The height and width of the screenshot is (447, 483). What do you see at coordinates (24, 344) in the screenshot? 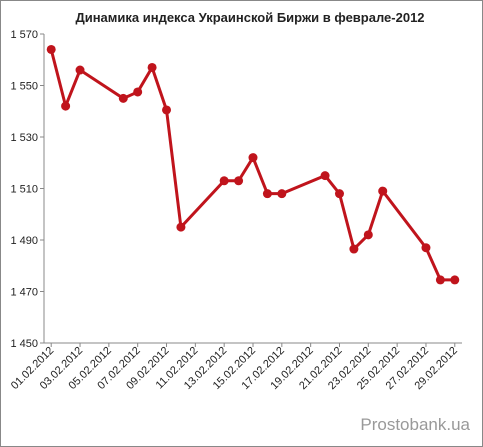
I see `y-tick-label: 1 450` at bounding box center [24, 344].